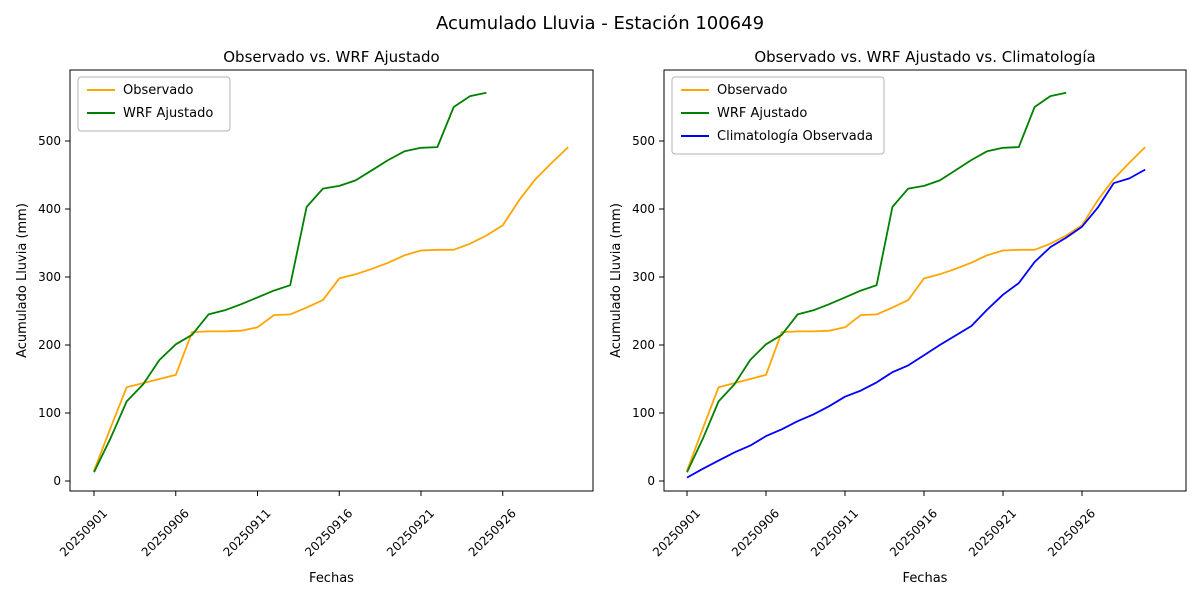 This screenshot has width=1200, height=600. Describe the element at coordinates (795, 136) in the screenshot. I see `legend-label: Climatología Observada` at that location.